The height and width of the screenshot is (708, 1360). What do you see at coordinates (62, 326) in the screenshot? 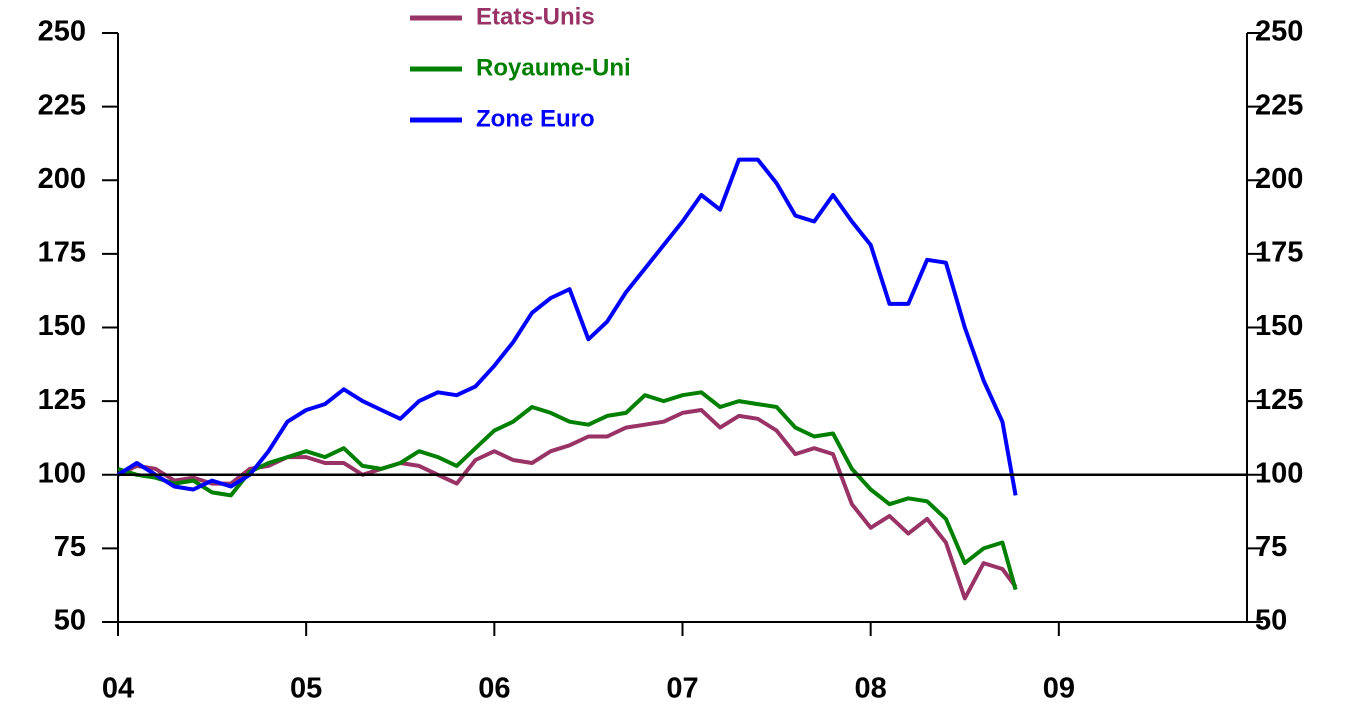
I see `y-tick-label: 150` at bounding box center [62, 326].